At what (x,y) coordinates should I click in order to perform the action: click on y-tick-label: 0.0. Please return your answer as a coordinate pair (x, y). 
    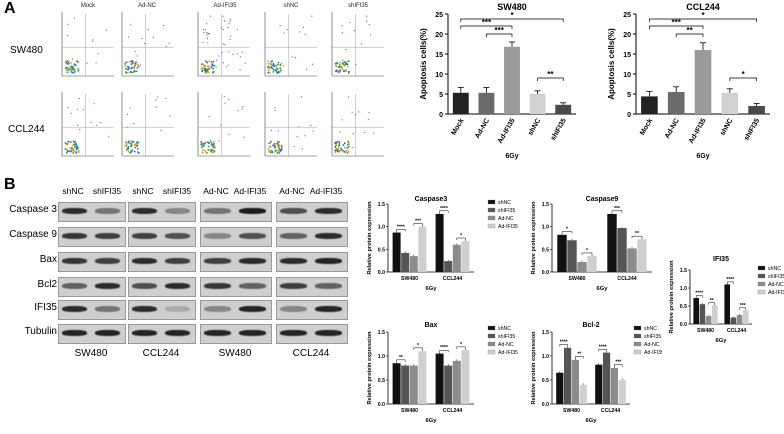
    Looking at the image, I should click on (545, 273).